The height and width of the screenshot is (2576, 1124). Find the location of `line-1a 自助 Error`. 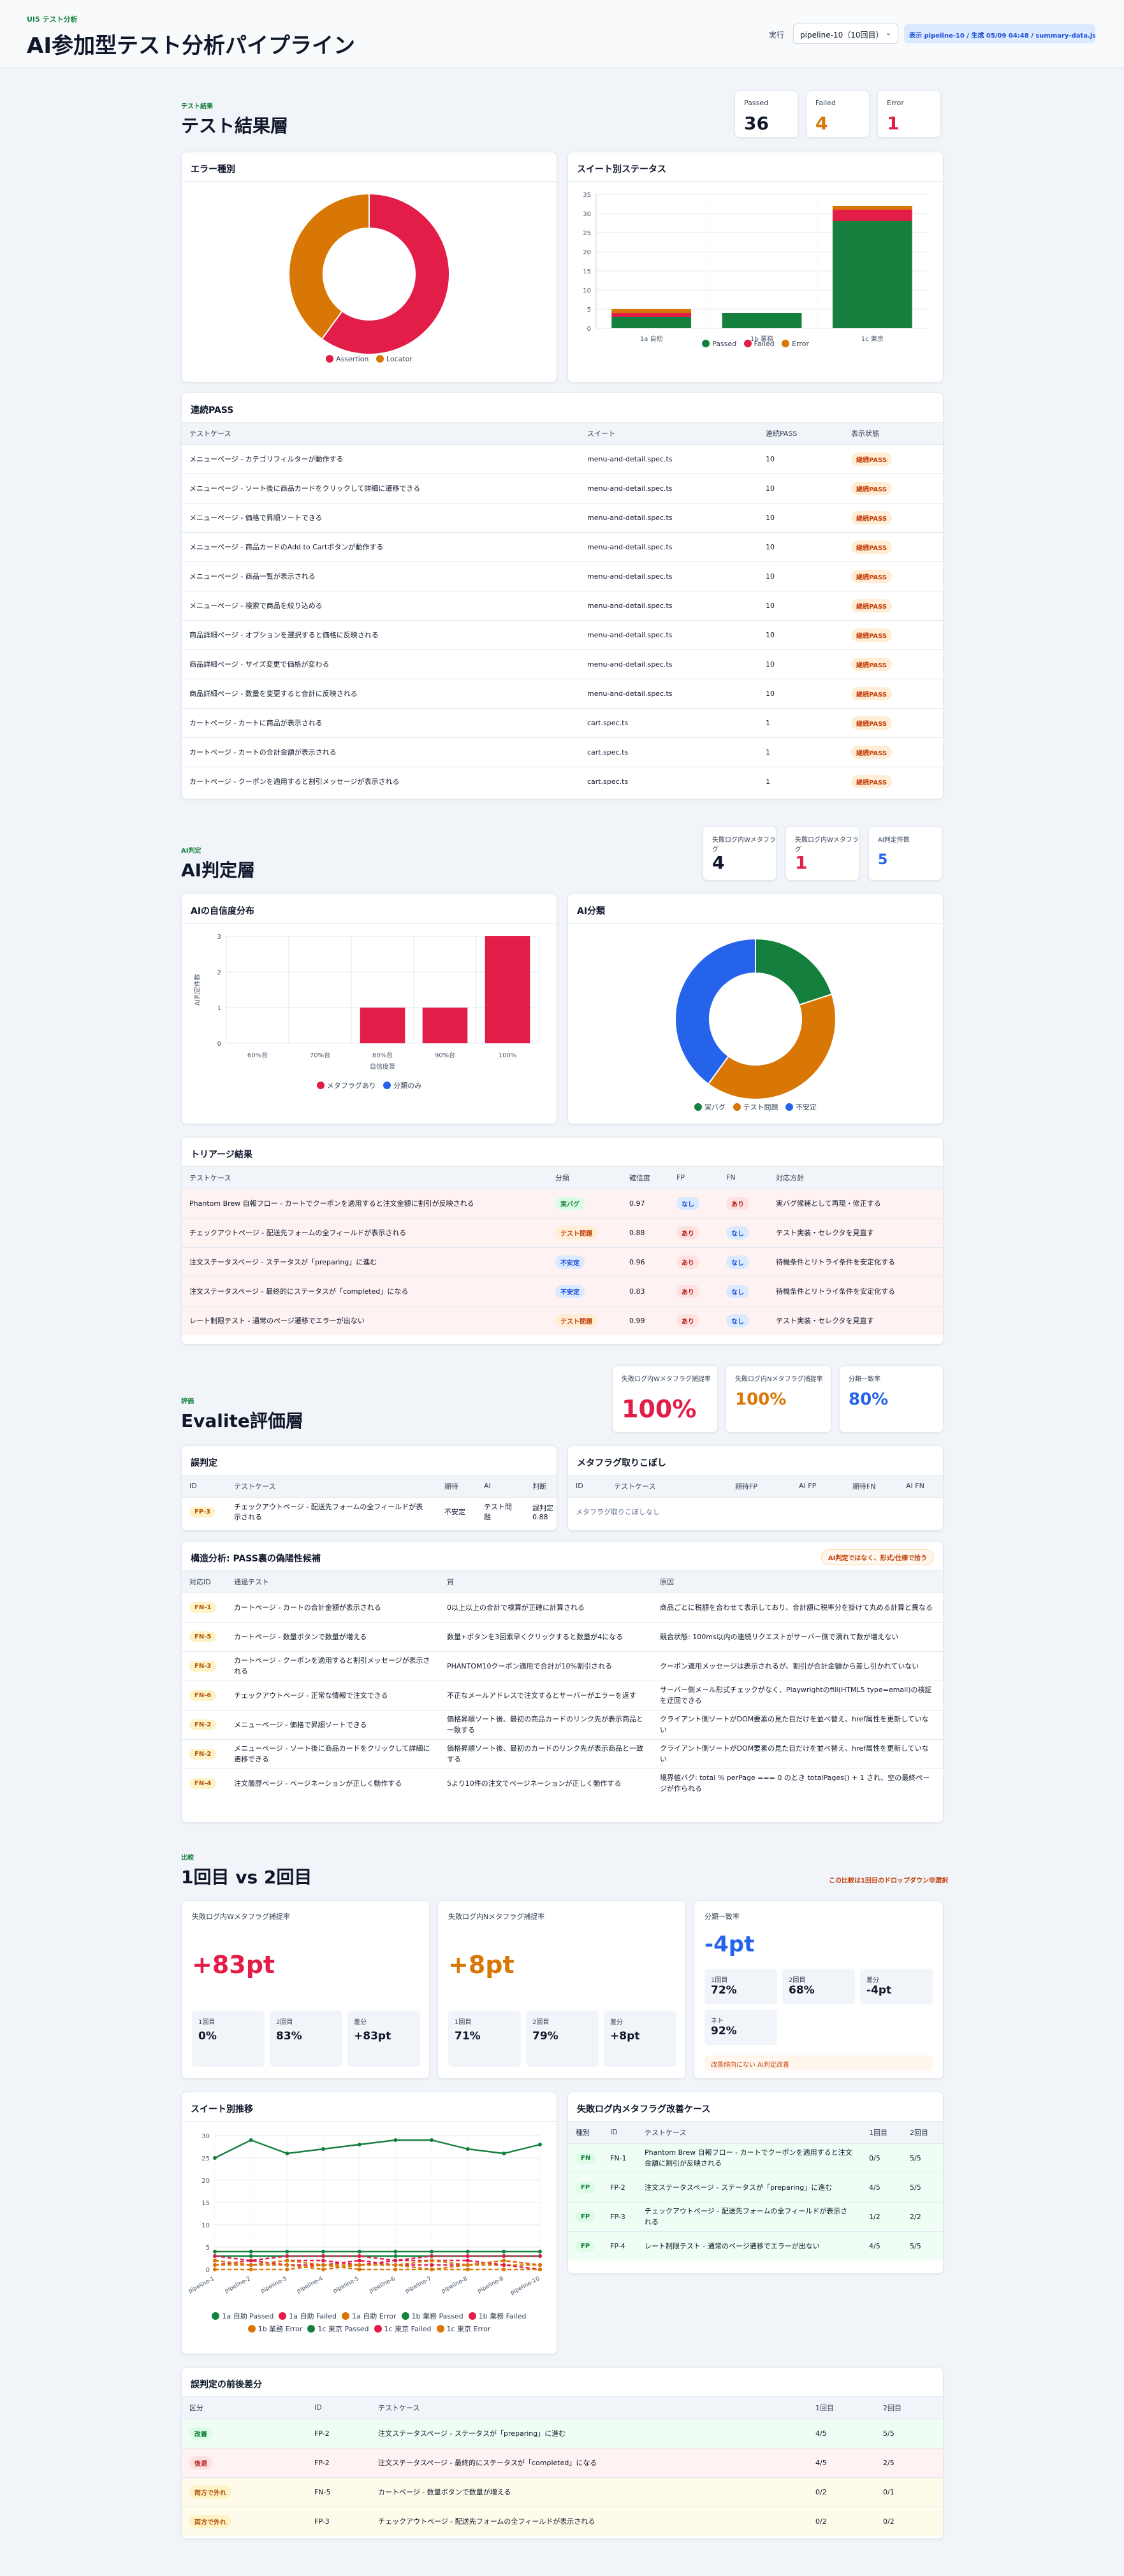

line-1a 自助 Error is located at coordinates (377, 2267).